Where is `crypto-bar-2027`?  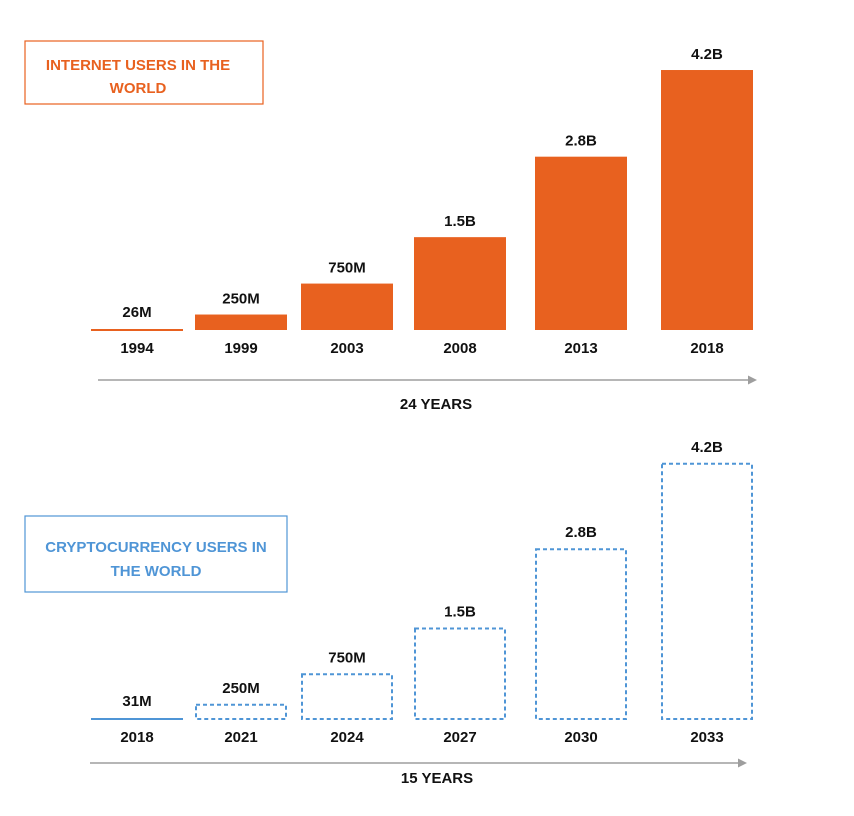
crypto-bar-2027 is located at coordinates (460, 673).